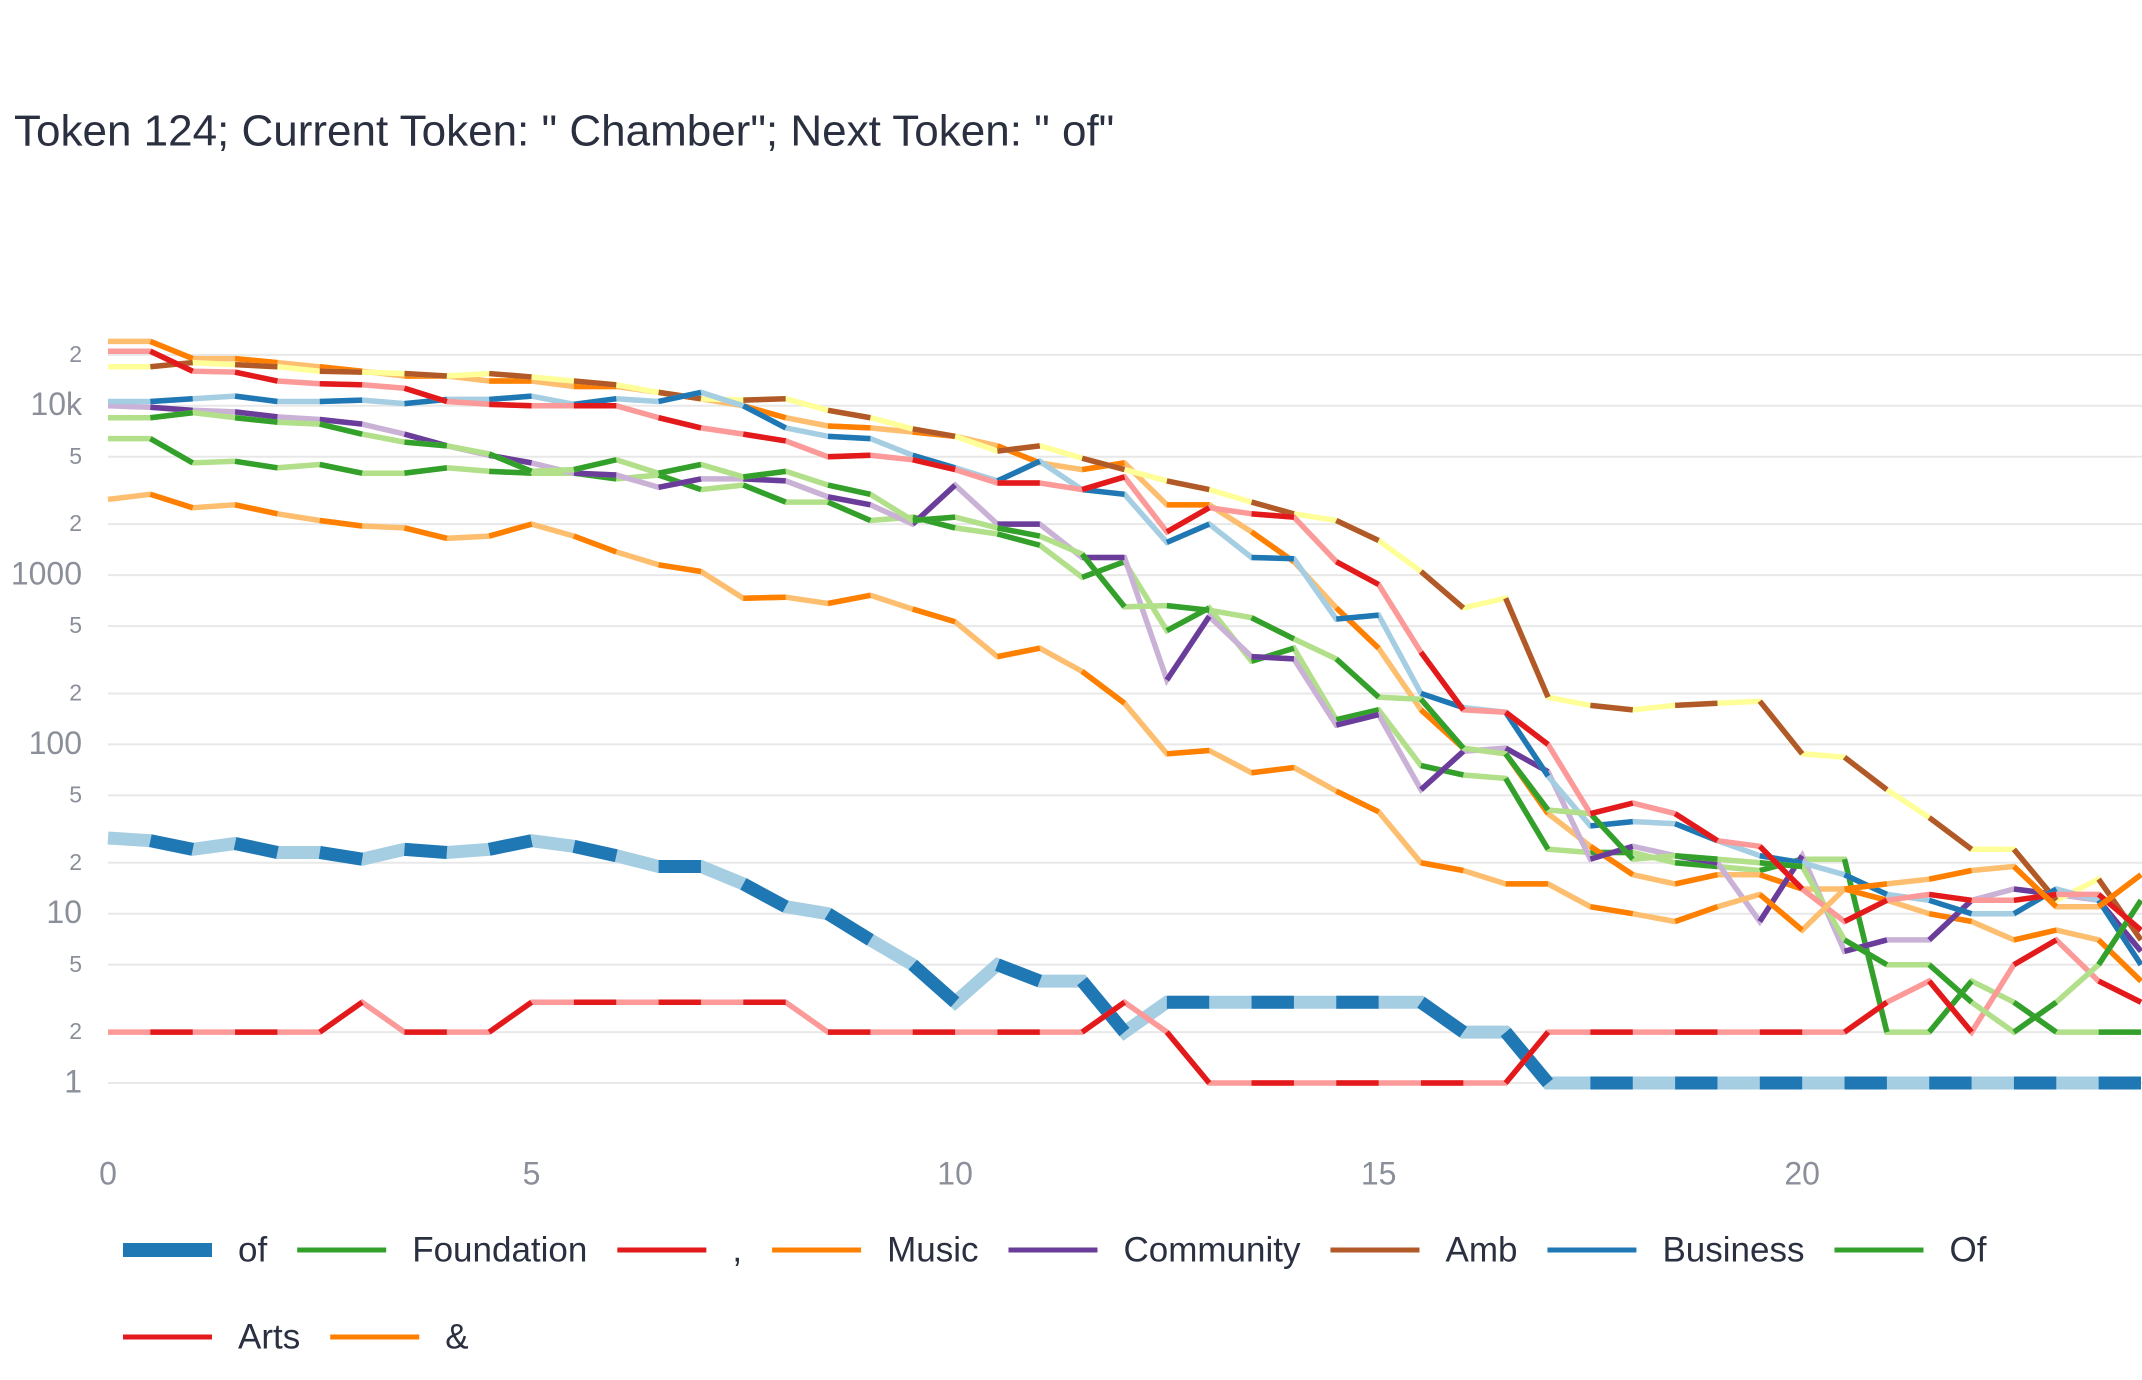 The width and height of the screenshot is (2142, 1380). Describe the element at coordinates (1967, 1249) in the screenshot. I see `legend-label: Of` at that location.